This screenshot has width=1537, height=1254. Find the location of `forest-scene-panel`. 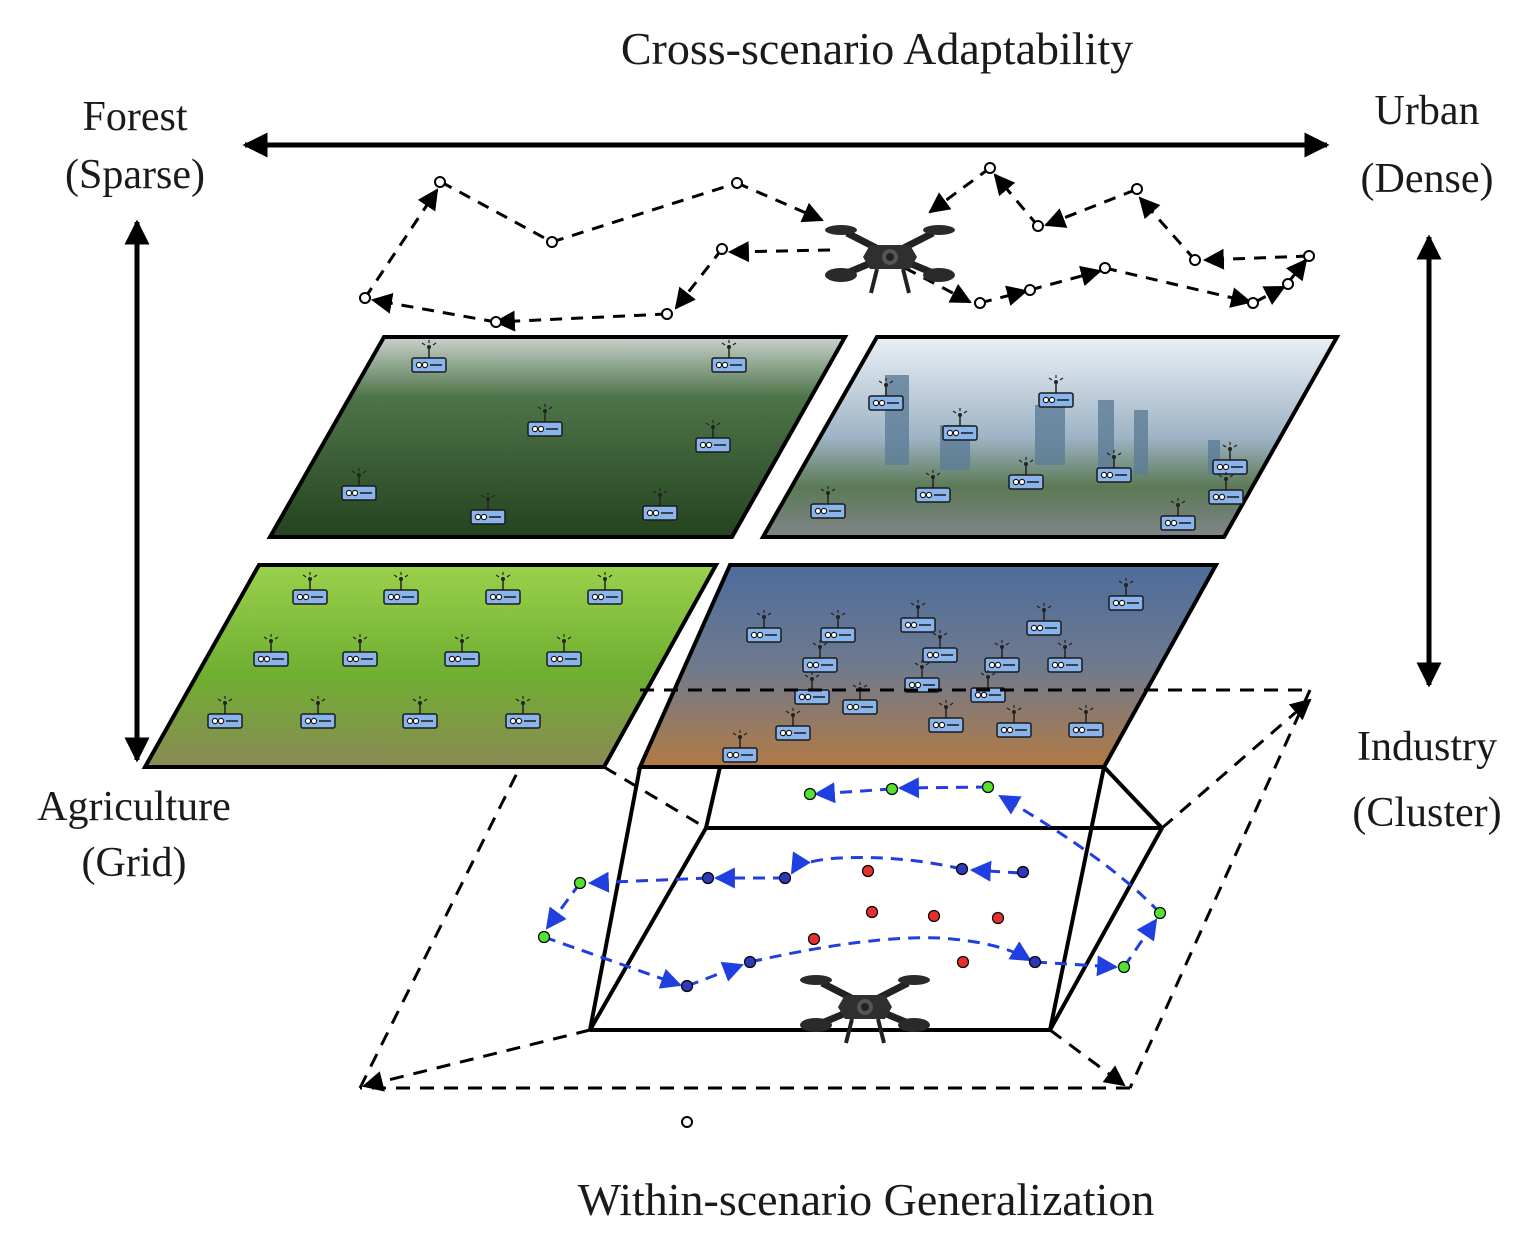

forest-scene-panel is located at coordinates (557, 437).